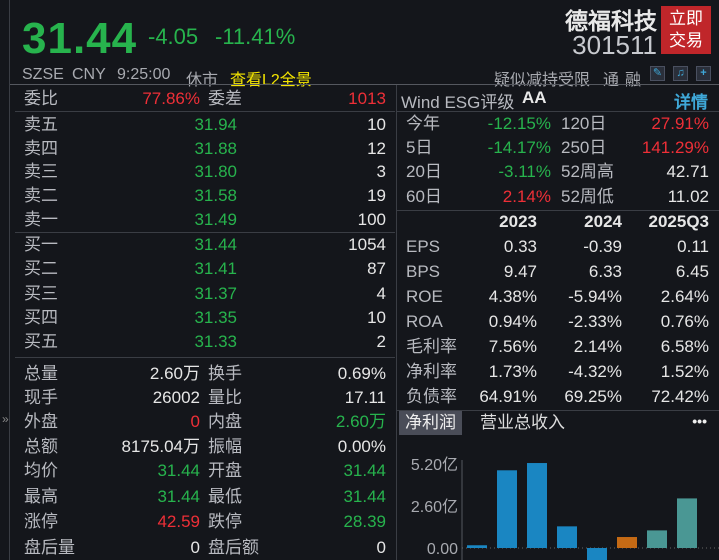 This screenshot has height=560, width=719. Describe the element at coordinates (367, 98) in the screenshot. I see `weicha-value: 1013` at that location.